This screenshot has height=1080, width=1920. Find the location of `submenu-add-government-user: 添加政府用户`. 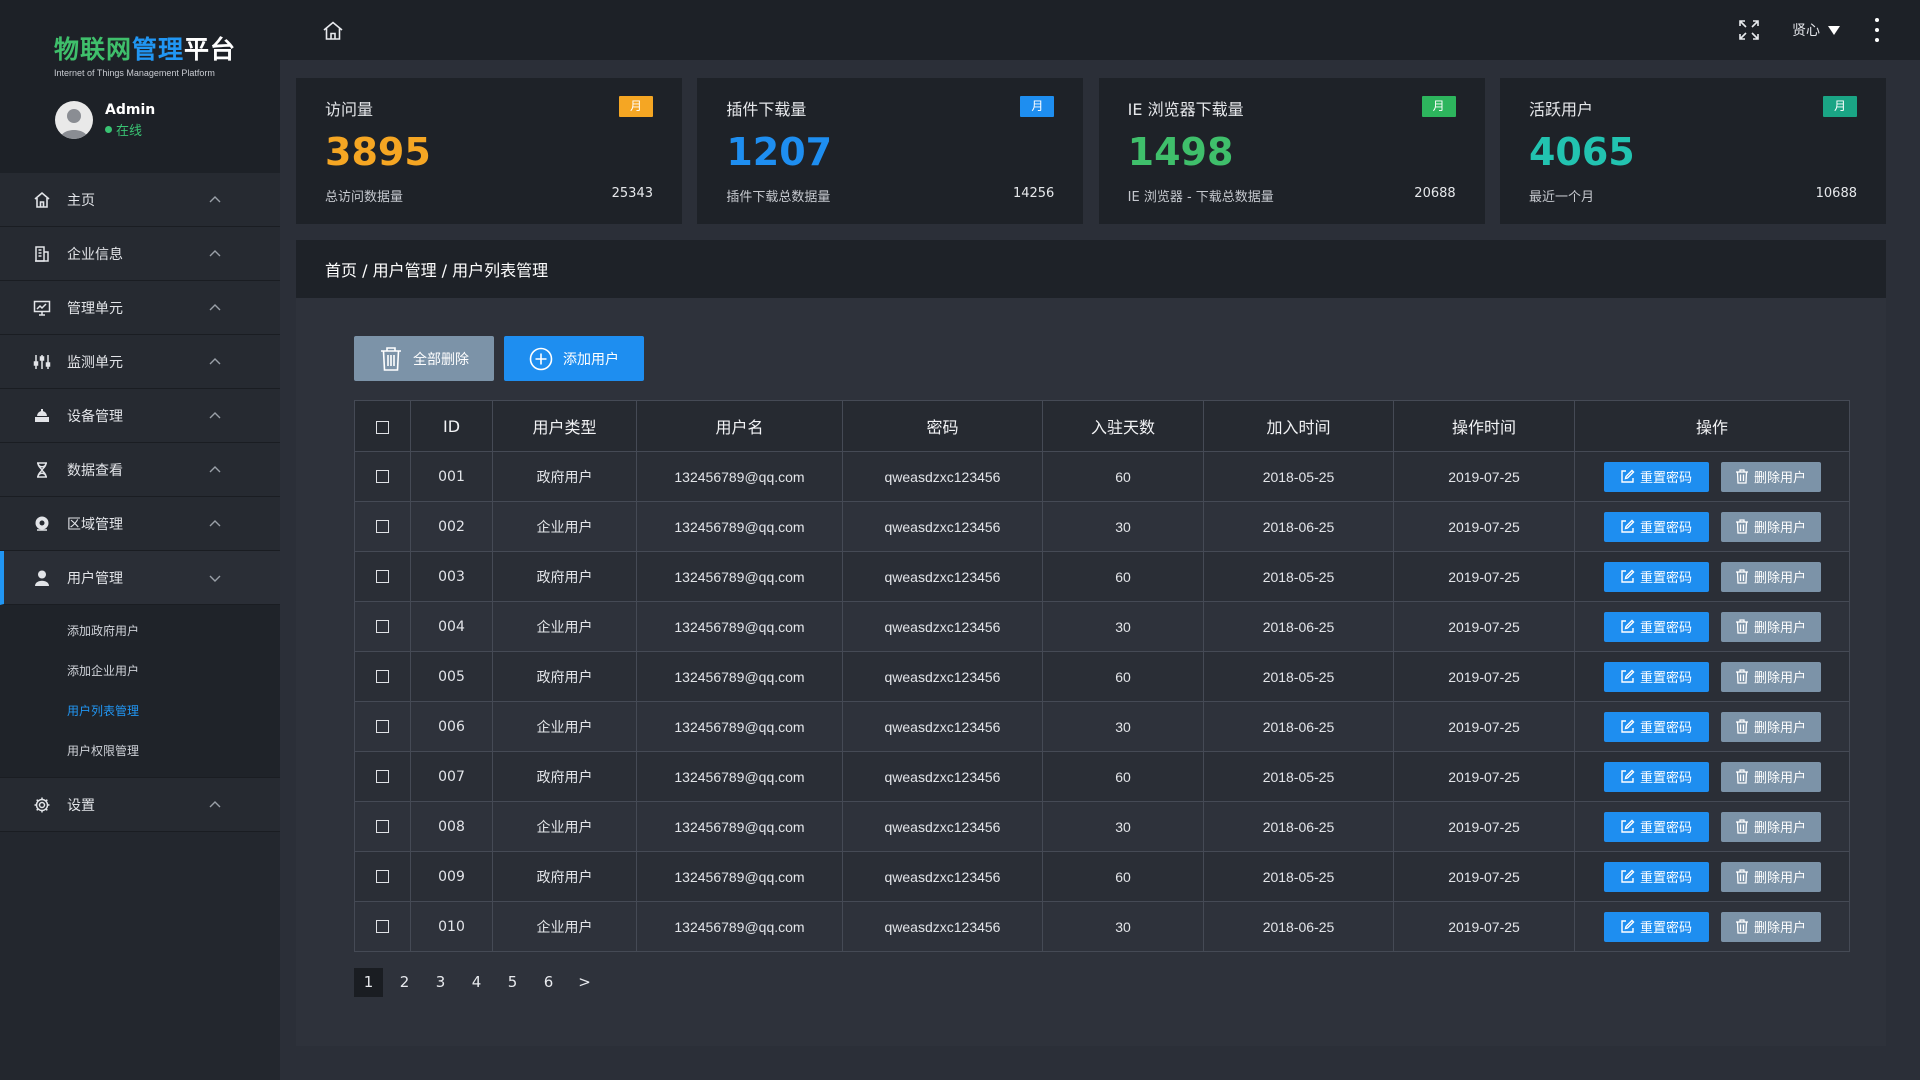

submenu-add-government-user: 添加政府用户 is located at coordinates (103, 631).